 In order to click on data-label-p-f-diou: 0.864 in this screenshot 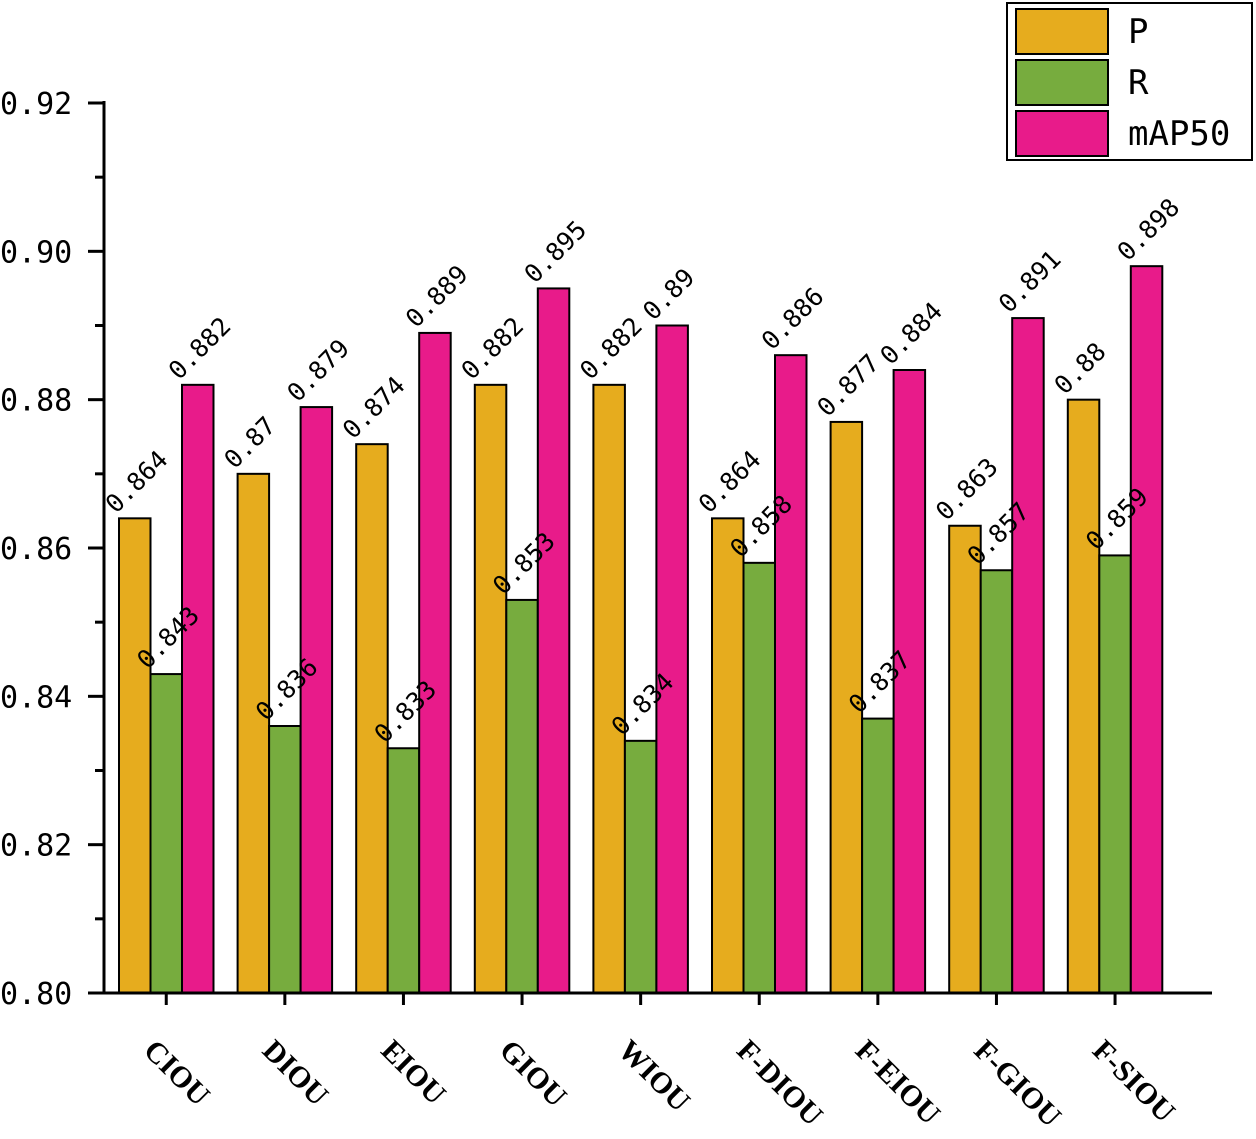, I will do `click(730, 482)`.